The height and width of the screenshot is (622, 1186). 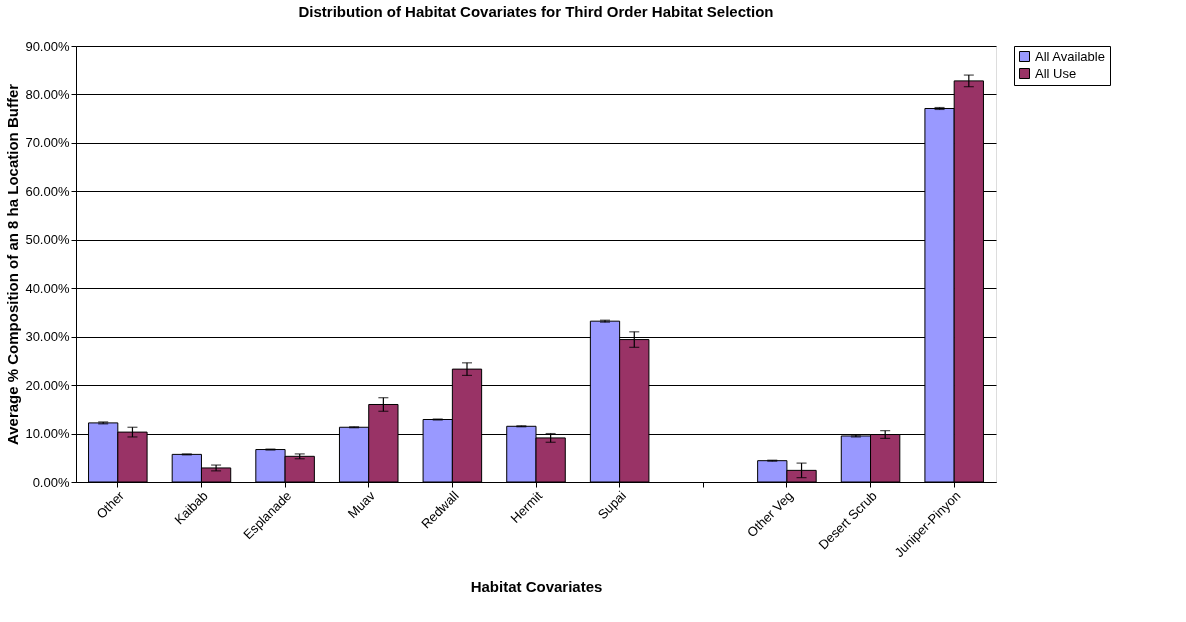 What do you see at coordinates (47, 337) in the screenshot?
I see `y-tick-label: 30.00%` at bounding box center [47, 337].